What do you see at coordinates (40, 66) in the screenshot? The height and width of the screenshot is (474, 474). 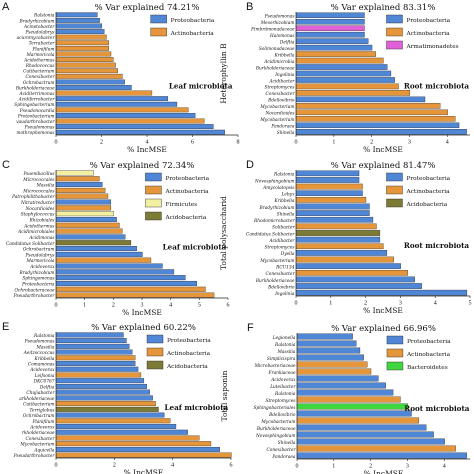 I see `category-label: Rhodococcus` at bounding box center [40, 66].